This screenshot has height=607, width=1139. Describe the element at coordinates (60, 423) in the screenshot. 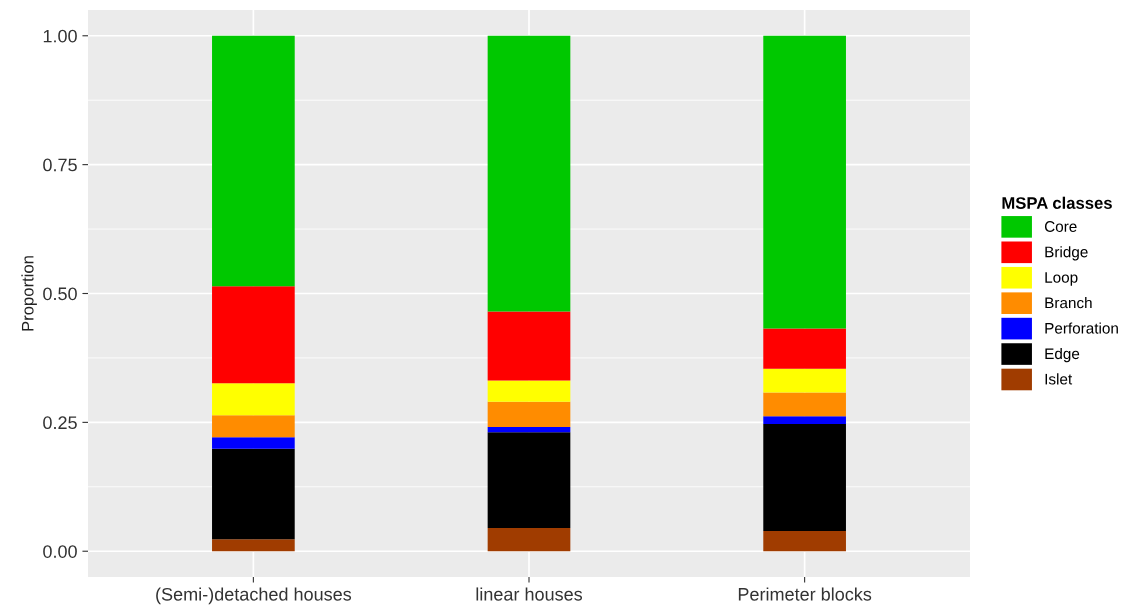

I see `y-tick-label: 0.25` at that location.